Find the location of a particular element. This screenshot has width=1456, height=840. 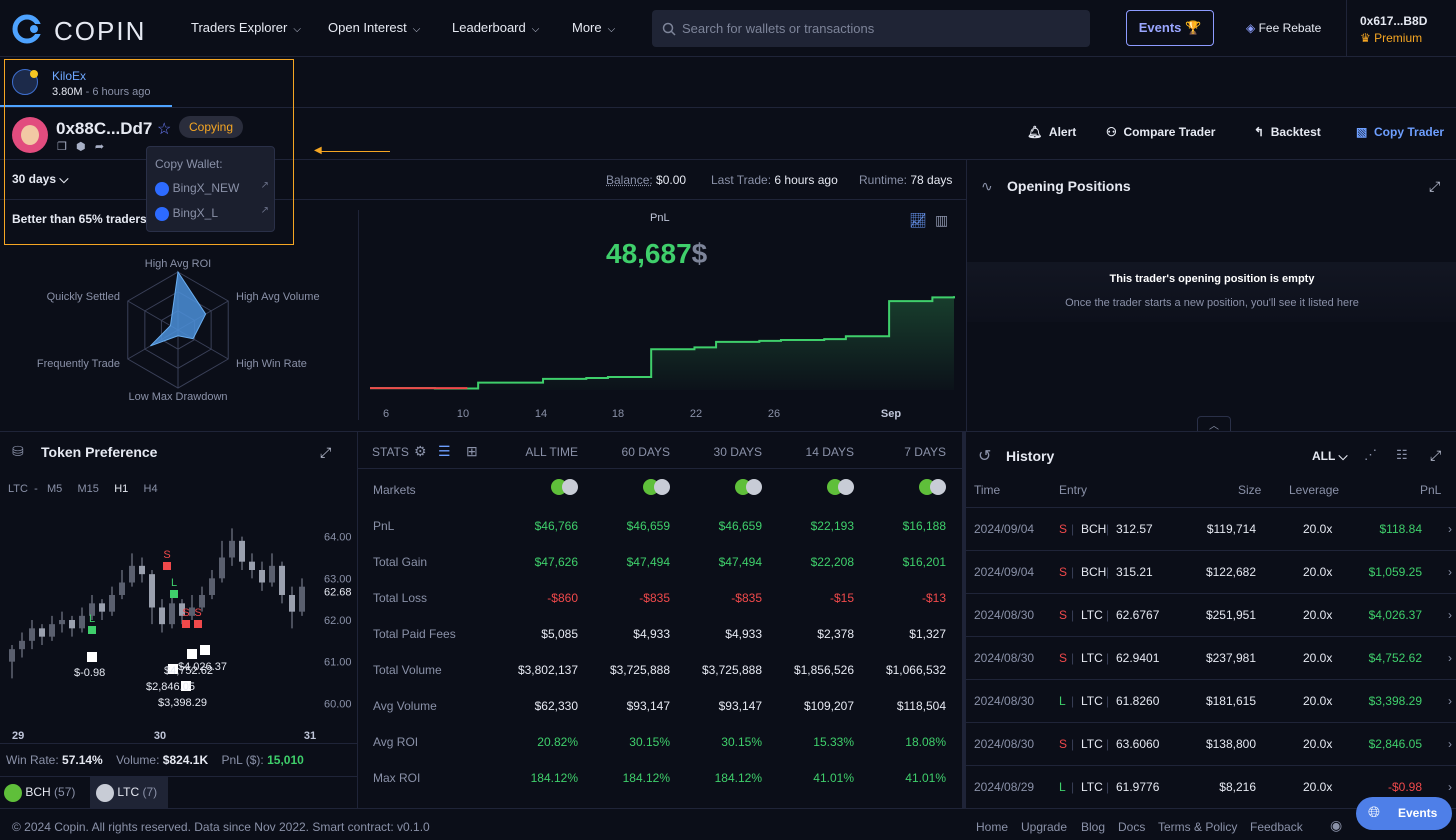

compare-trader-button: ⚇ Compare Trader is located at coordinates (1160, 132).